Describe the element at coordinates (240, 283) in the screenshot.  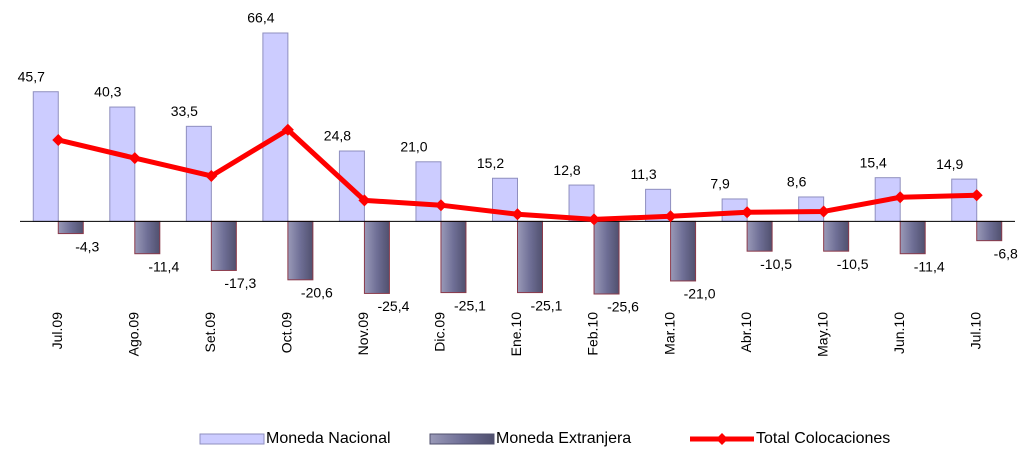
I see `value-label: -17,3` at that location.